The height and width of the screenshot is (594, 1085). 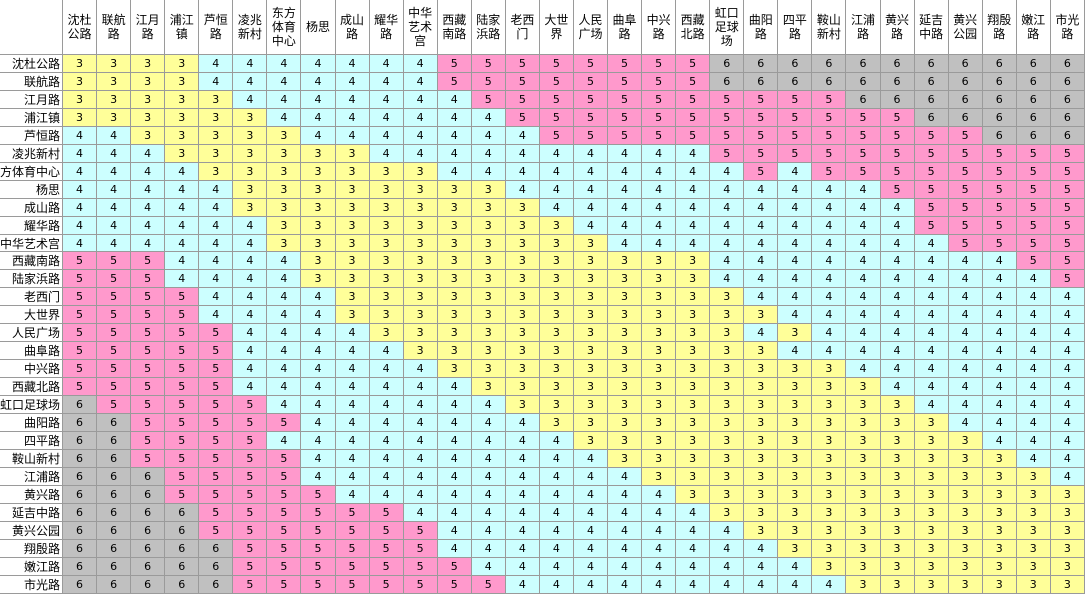 I want to click on row-header: 市光路, so click(x=31, y=584).